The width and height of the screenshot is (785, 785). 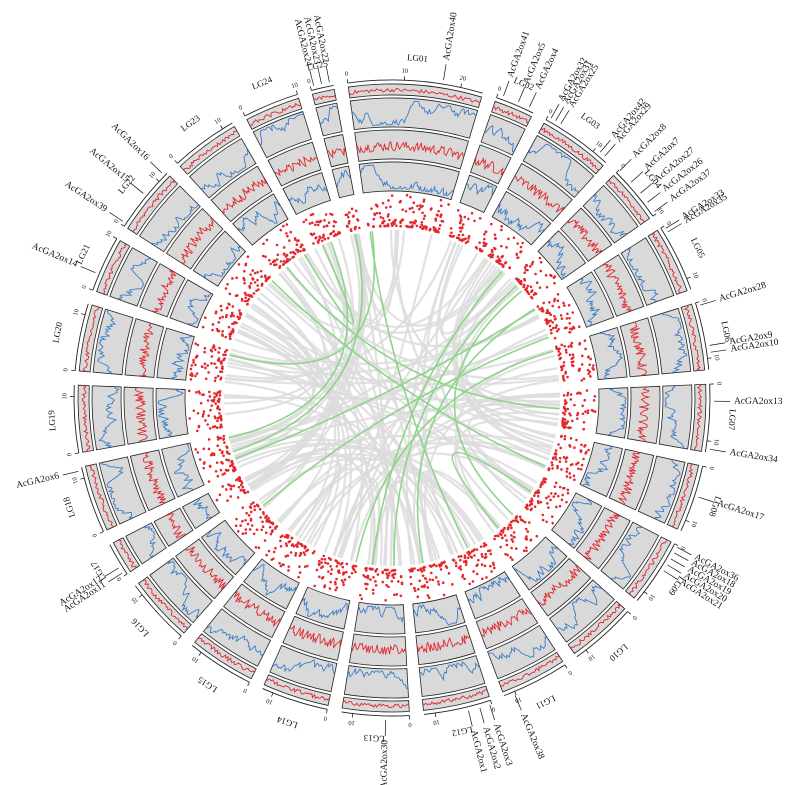 I want to click on tick-label: 0, so click(x=346, y=73).